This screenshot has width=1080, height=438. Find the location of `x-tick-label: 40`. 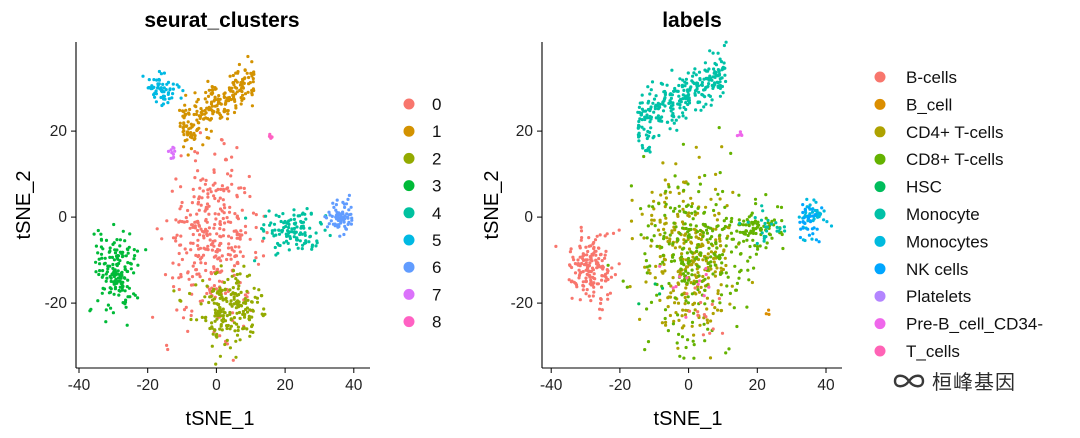

x-tick-label: 40 is located at coordinates (826, 385).